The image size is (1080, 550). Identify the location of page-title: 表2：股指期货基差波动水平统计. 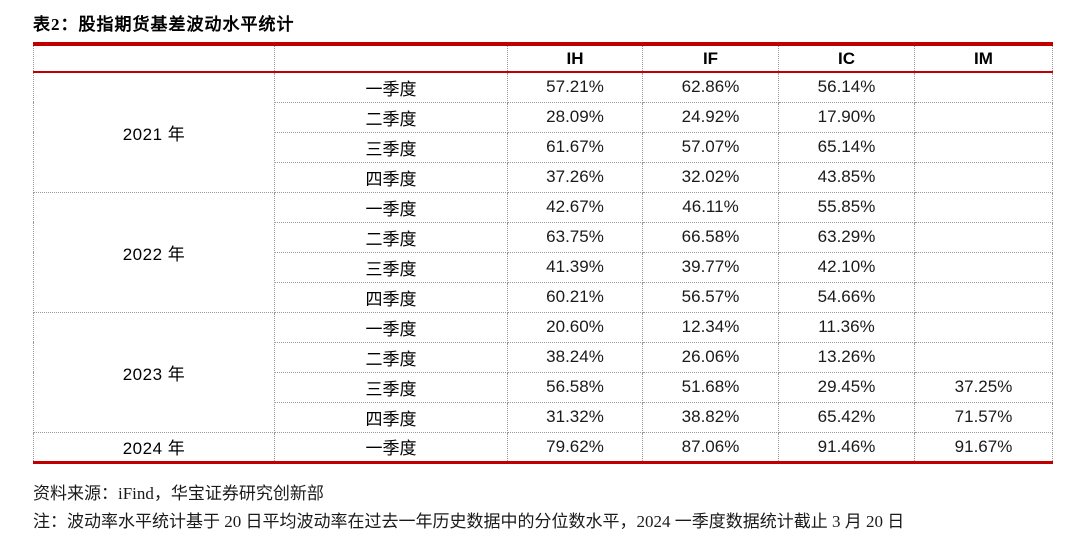
(164, 24).